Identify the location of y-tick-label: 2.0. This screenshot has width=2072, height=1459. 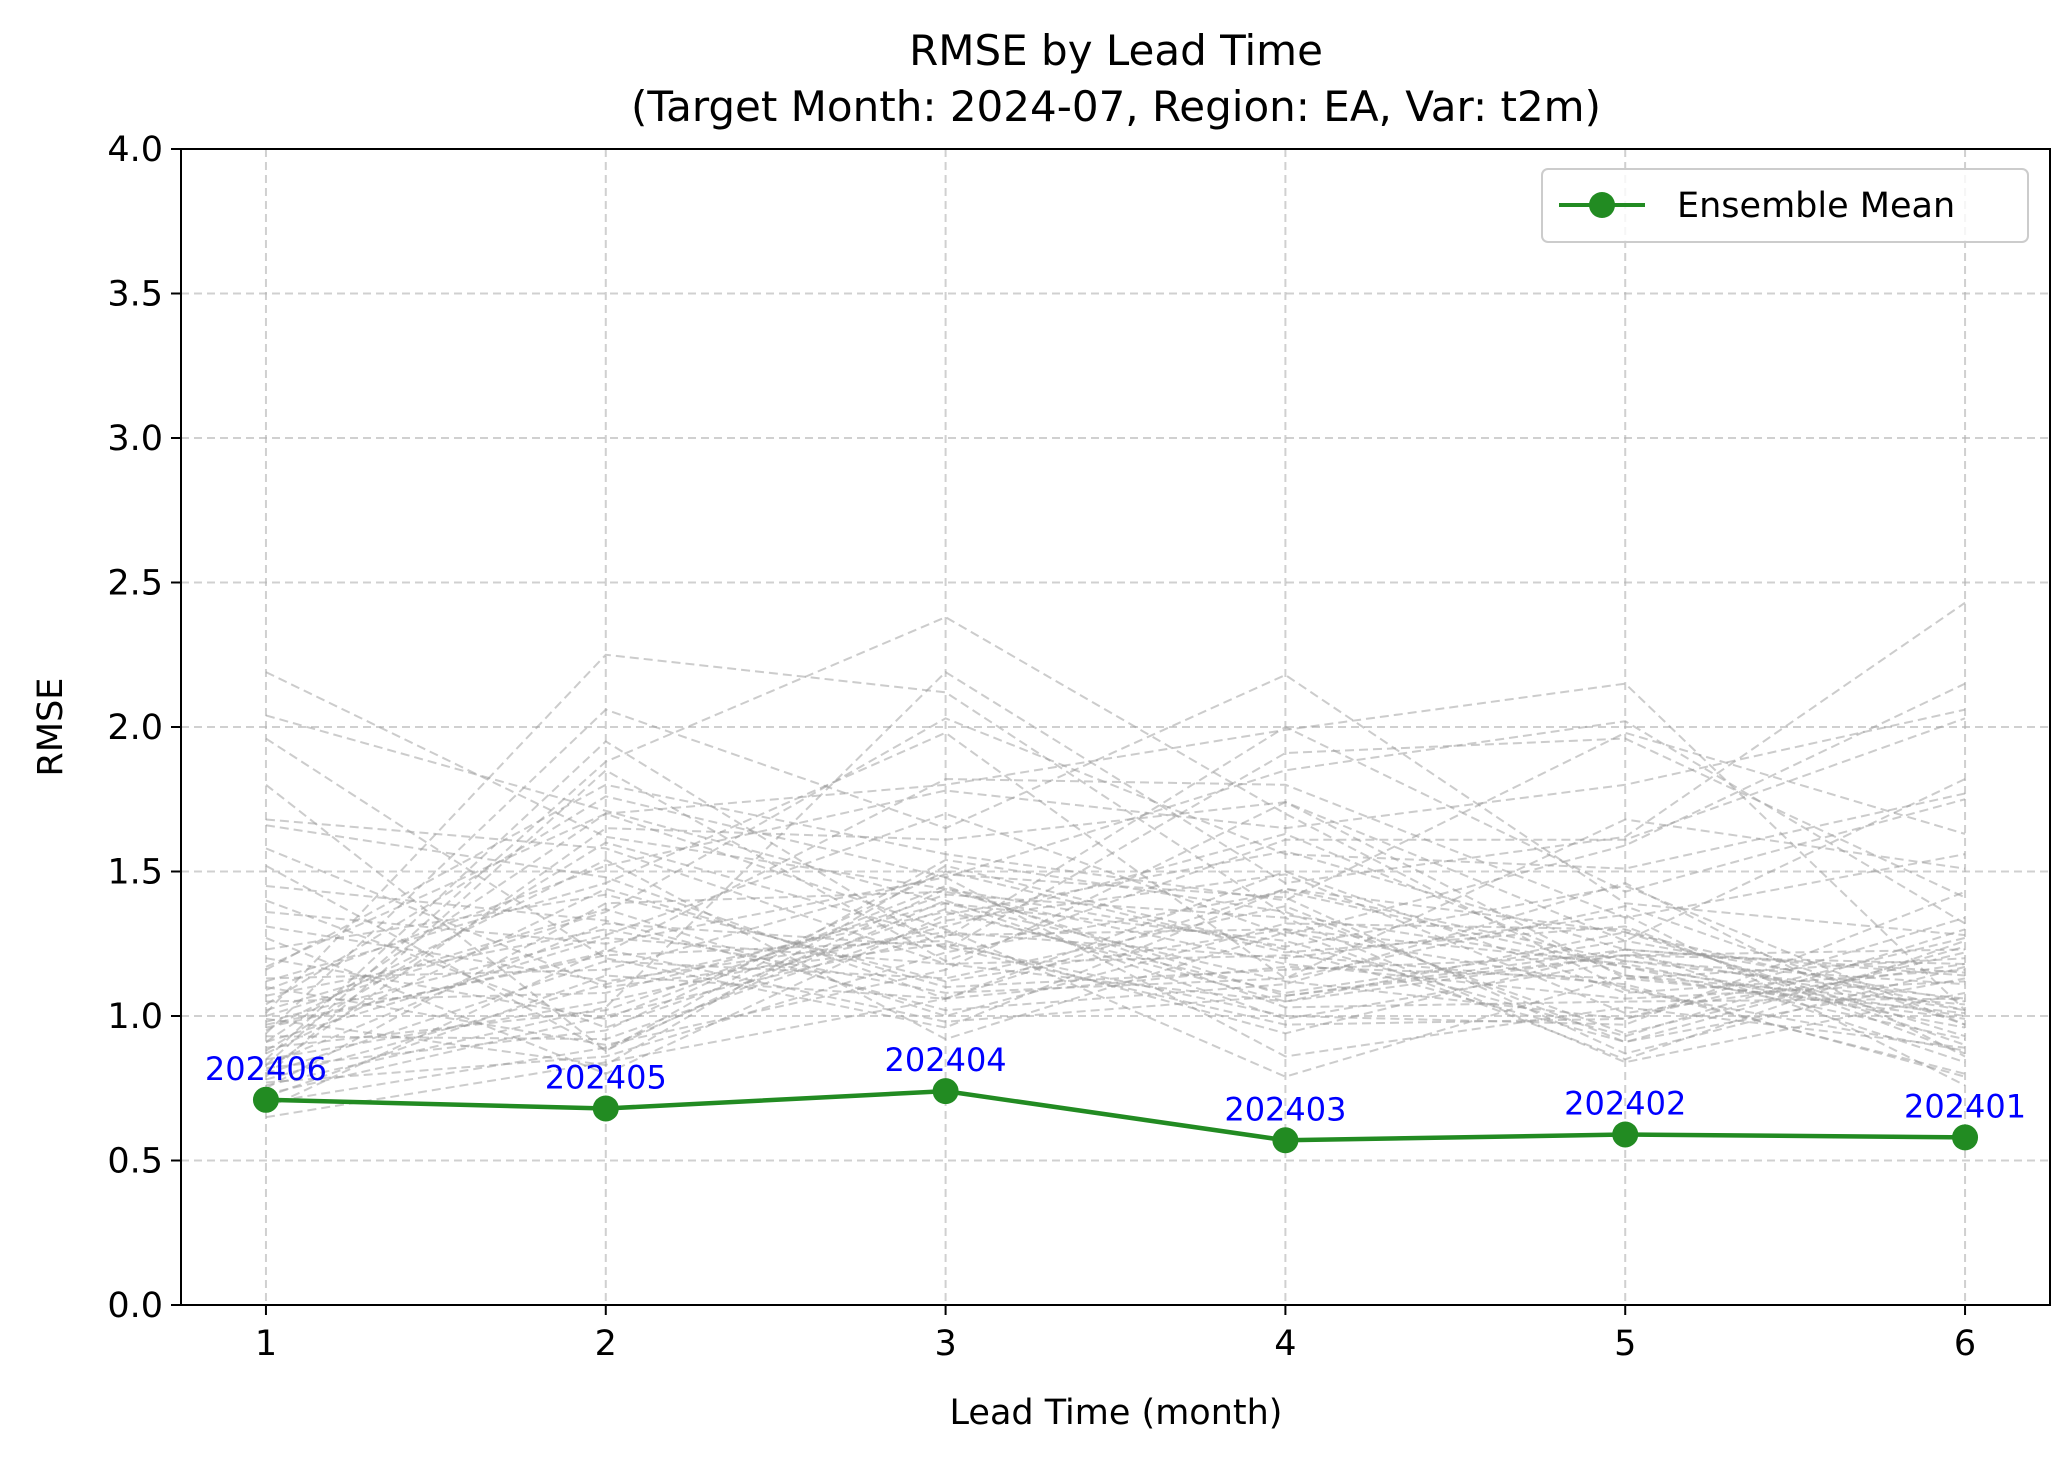
(135, 728).